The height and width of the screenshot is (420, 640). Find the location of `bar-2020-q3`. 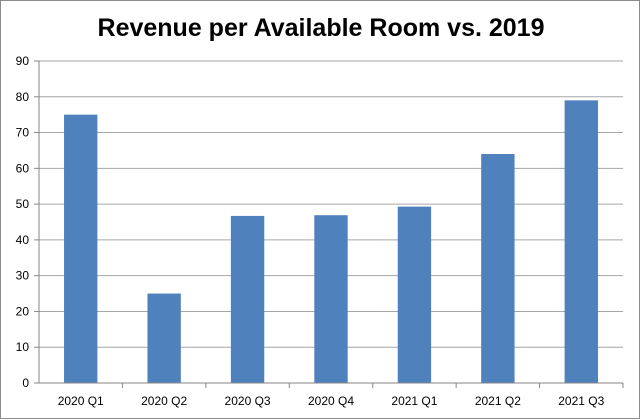

bar-2020-q3 is located at coordinates (247, 299).